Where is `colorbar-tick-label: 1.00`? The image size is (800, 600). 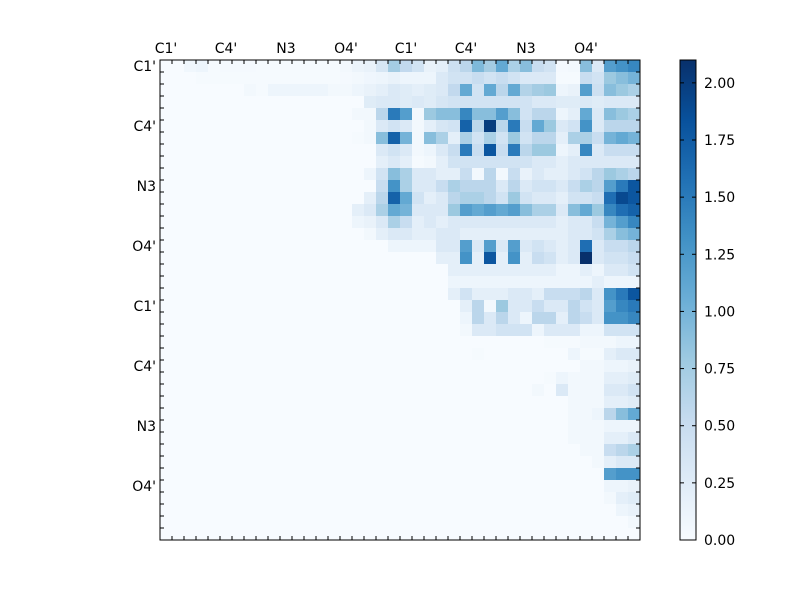
colorbar-tick-label: 1.00 is located at coordinates (719, 312).